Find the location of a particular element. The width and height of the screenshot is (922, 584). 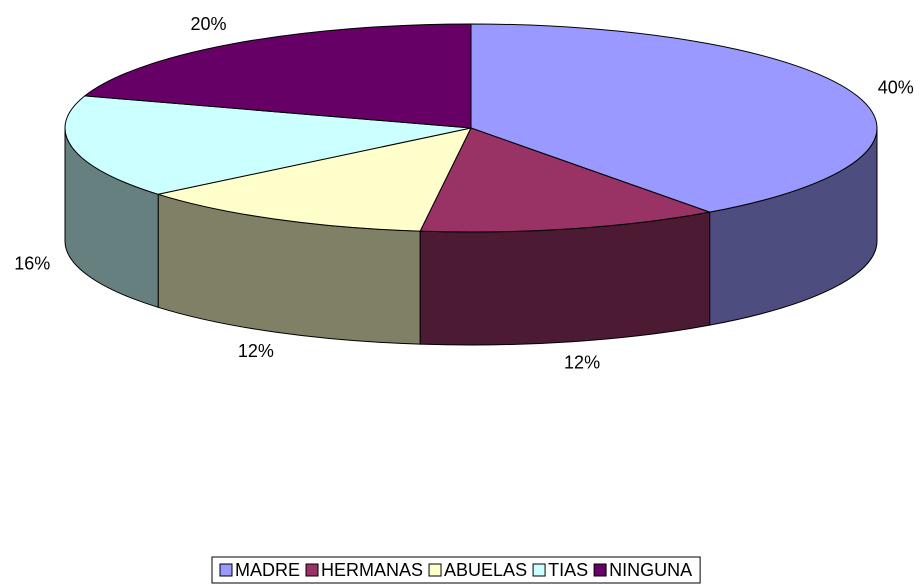

legend: MADRE HERMANAS ABUELAS TIAS NINGUNA is located at coordinates (456, 570).